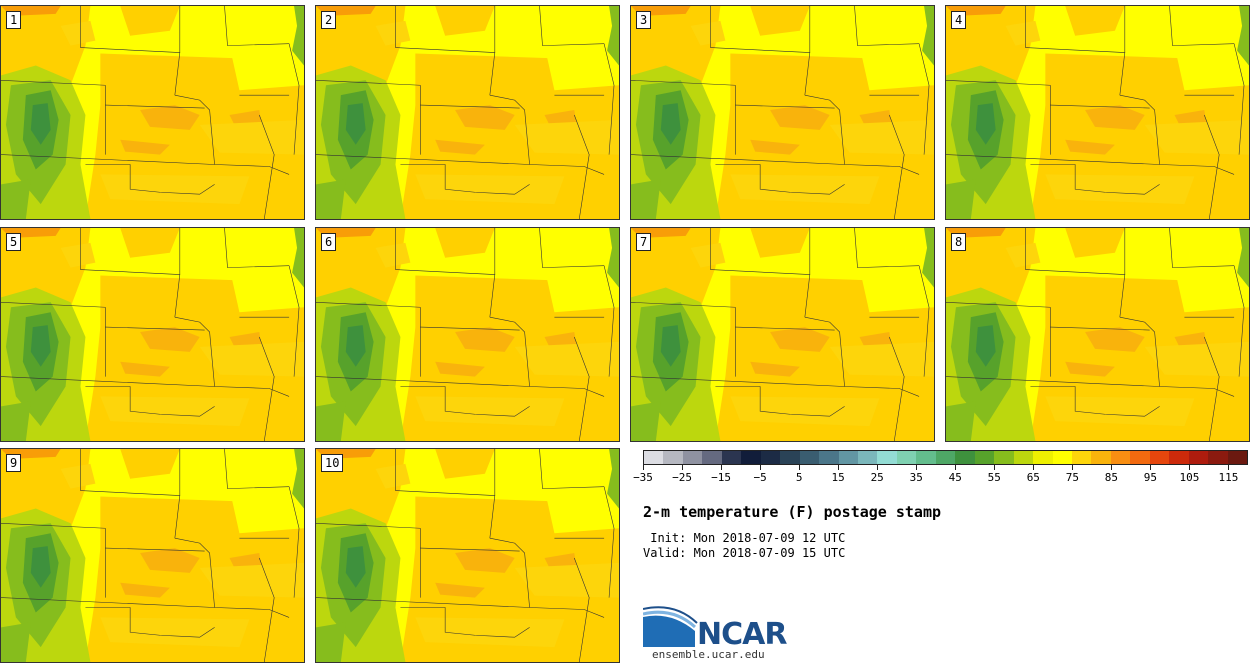 The height and width of the screenshot is (663, 1260). I want to click on stamp-panel: 8, so click(1097, 334).